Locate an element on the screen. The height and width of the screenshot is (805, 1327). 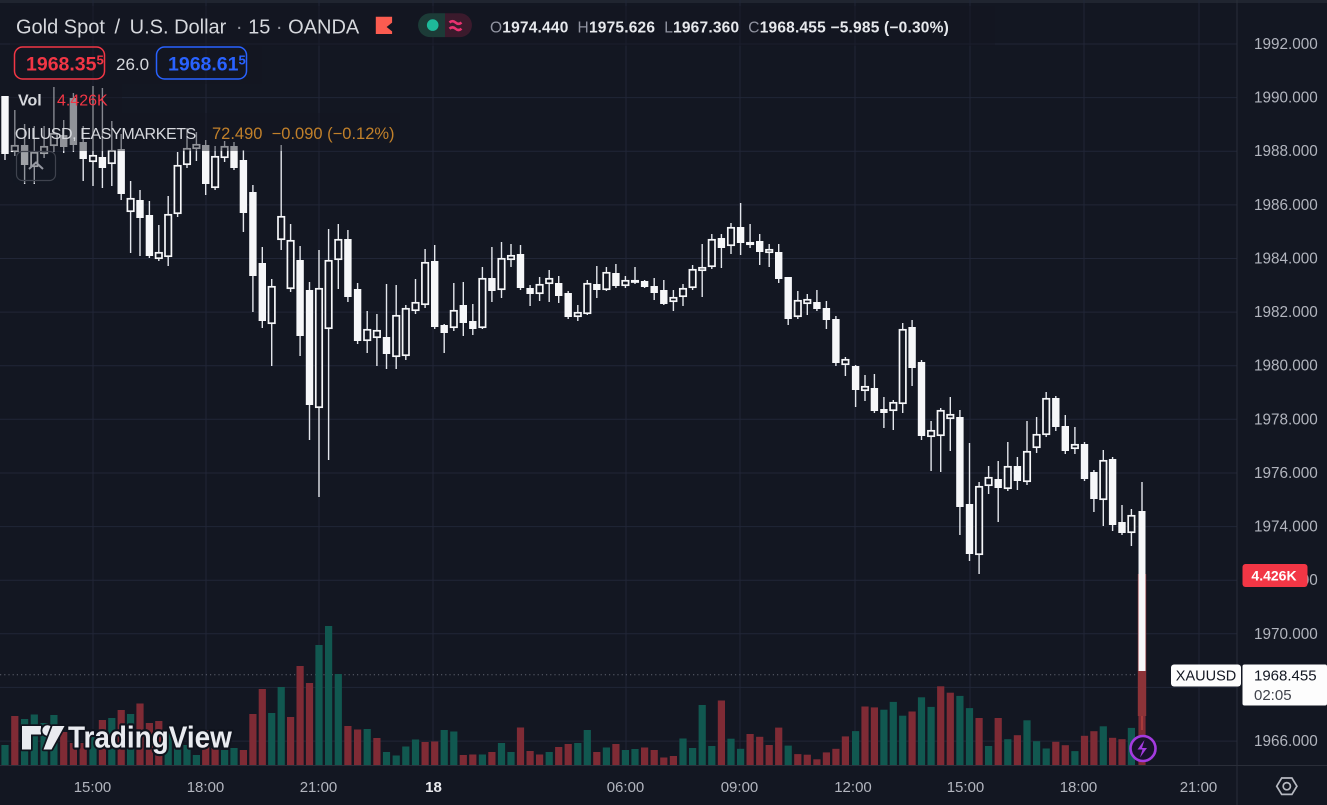
svg-text: 1992.000 is located at coordinates (1286, 44).